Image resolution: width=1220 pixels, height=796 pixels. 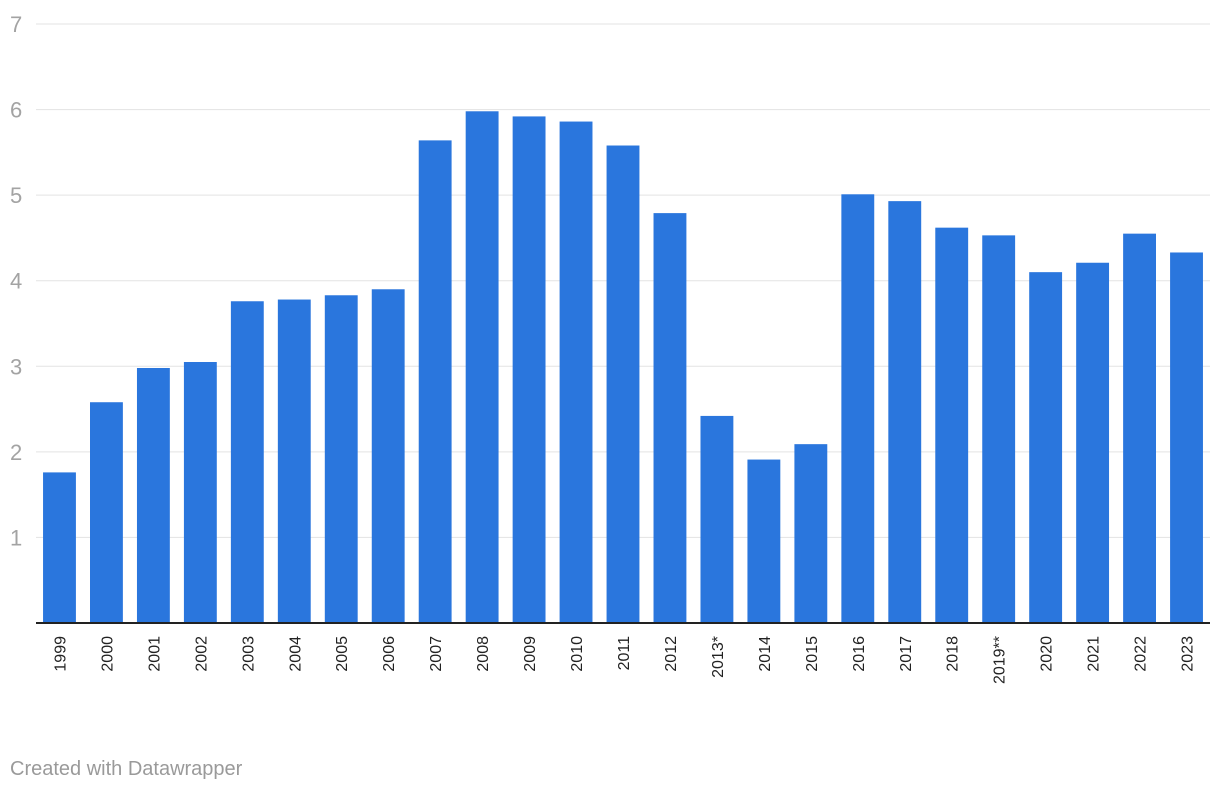 What do you see at coordinates (765, 654) in the screenshot?
I see `x-tick-label: 2014` at bounding box center [765, 654].